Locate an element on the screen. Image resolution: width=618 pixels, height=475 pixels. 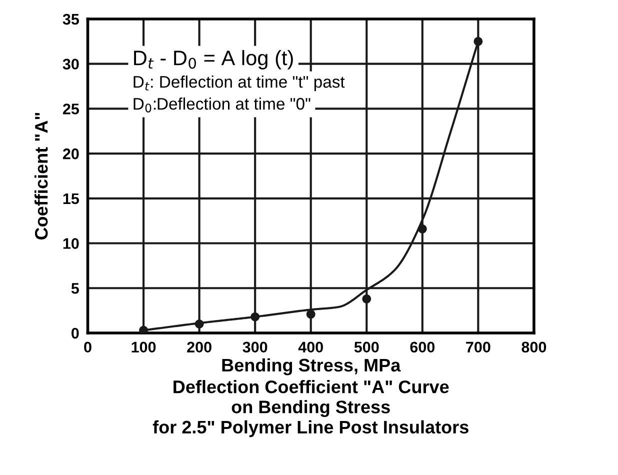
y-tick-label: 20 is located at coordinates (70, 154).